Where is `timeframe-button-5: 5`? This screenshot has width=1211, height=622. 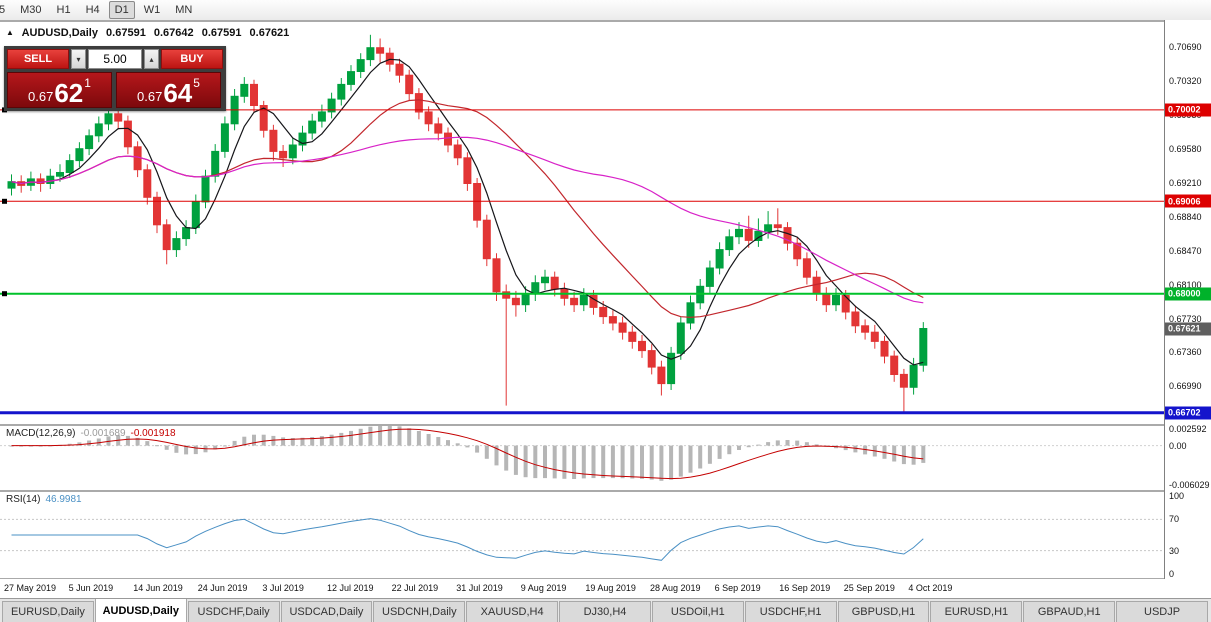
timeframe-button-5: 5 is located at coordinates (5, 10).